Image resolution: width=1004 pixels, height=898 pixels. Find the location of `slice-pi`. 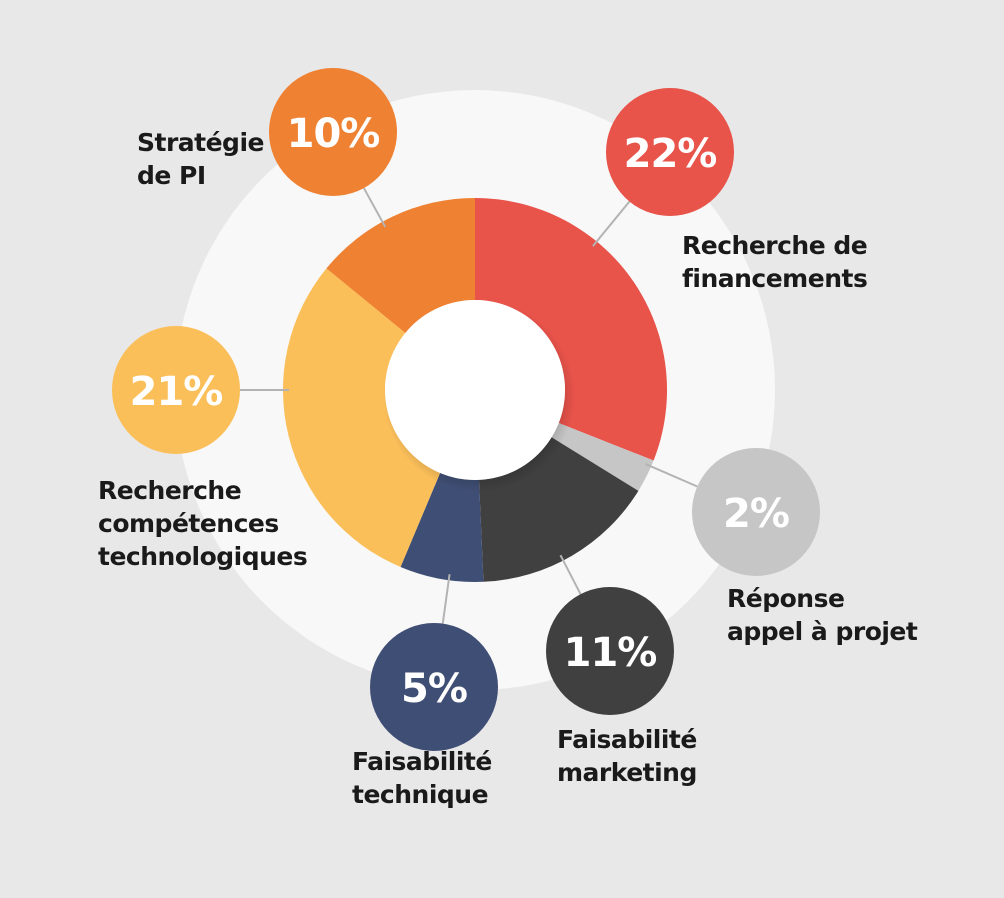

slice-pi is located at coordinates (400, 266).